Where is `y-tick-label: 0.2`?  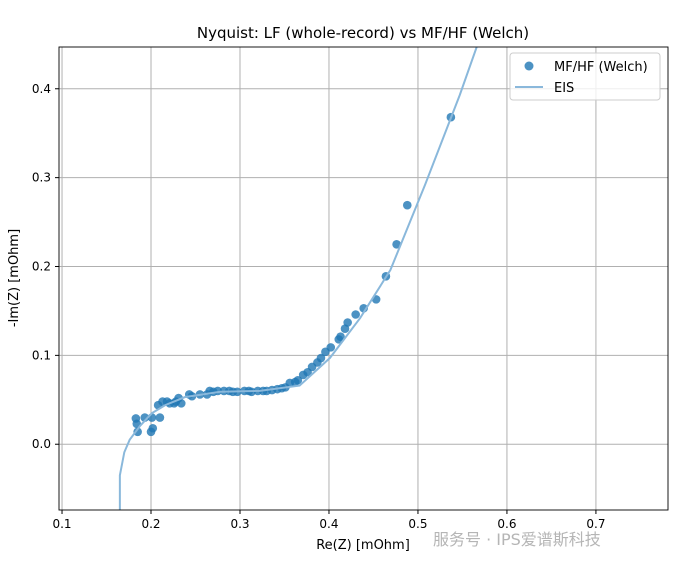 y-tick-label: 0.2 is located at coordinates (41, 267).